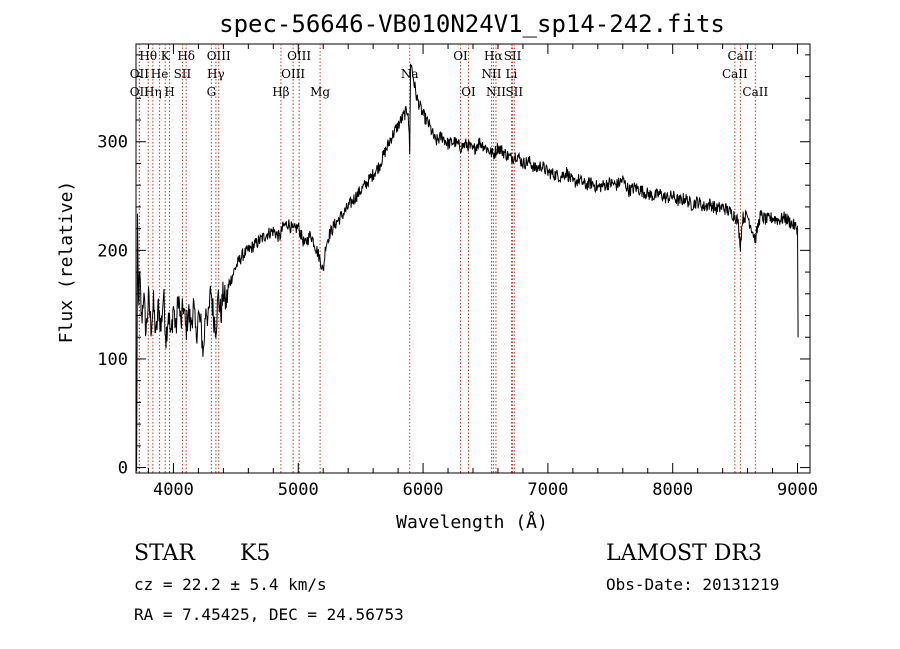  I want to click on line-label-4: Hη, so click(153, 92).